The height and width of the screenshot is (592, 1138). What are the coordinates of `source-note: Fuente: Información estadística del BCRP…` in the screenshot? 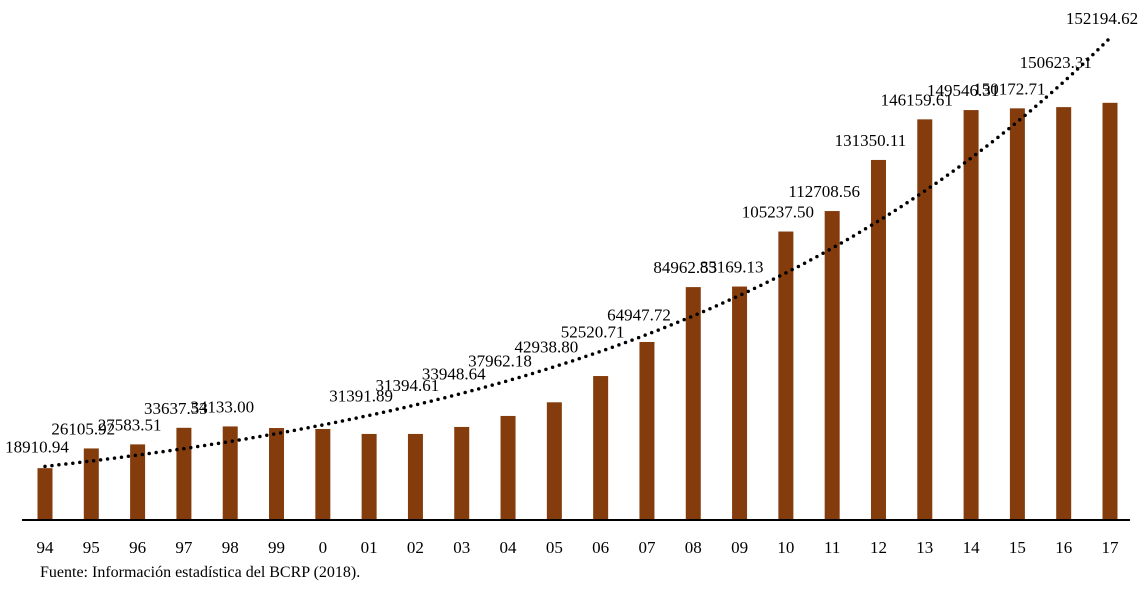 It's located at (200, 572).